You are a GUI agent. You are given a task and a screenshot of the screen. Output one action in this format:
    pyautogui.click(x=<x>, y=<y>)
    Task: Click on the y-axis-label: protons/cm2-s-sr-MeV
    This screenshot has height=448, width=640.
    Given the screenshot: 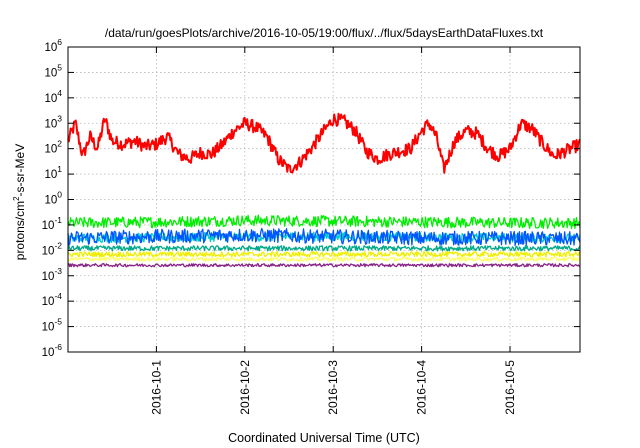 What is the action you would take?
    pyautogui.click(x=19, y=202)
    